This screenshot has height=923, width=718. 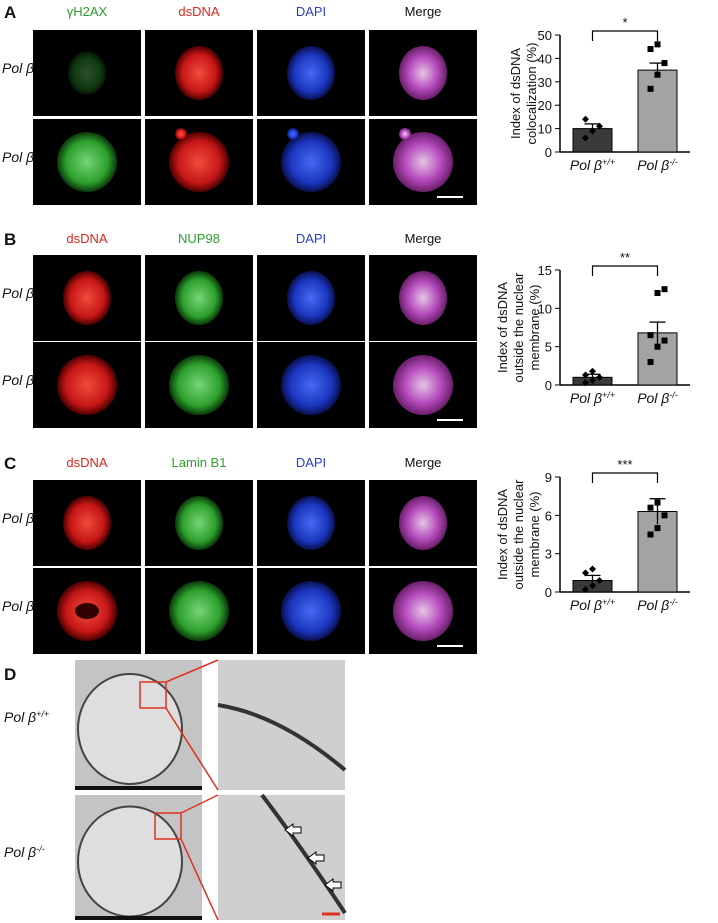 What do you see at coordinates (545, 35) in the screenshot?
I see `y-tick-label: 50` at bounding box center [545, 35].